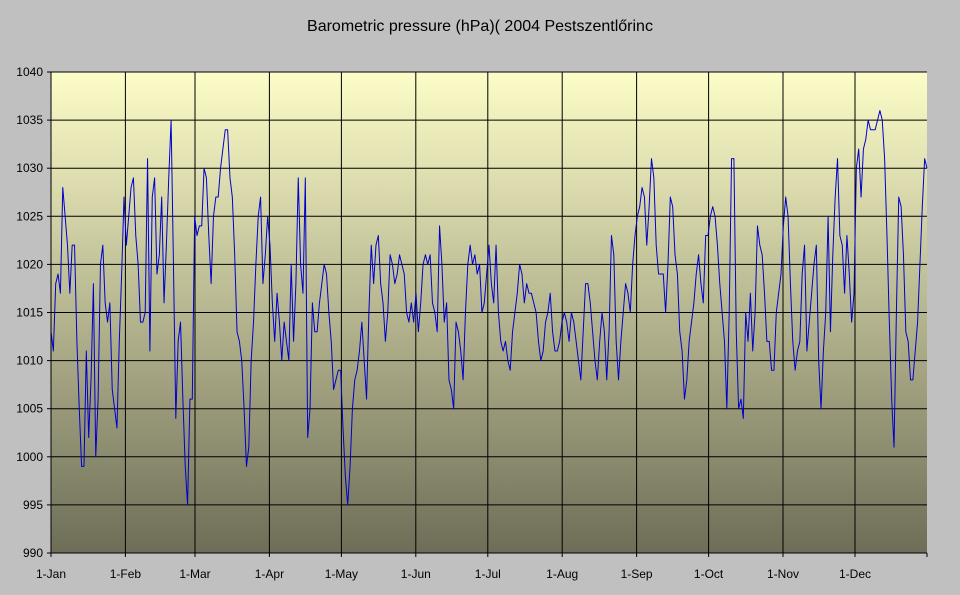  Describe the element at coordinates (341, 574) in the screenshot. I see `x-tick-label: 1-May` at that location.